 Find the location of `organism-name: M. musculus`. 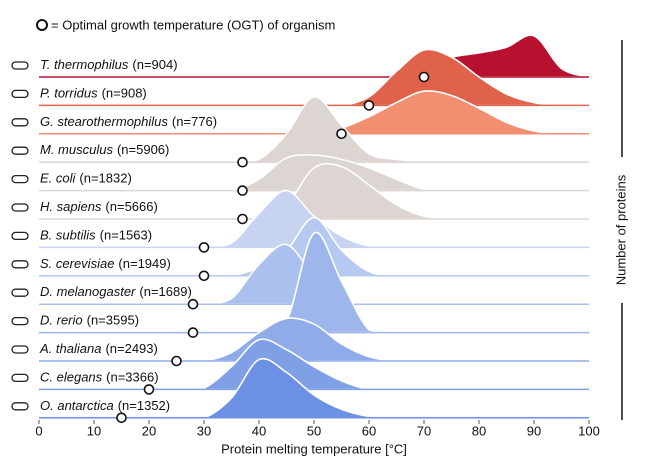

organism-name: M. musculus is located at coordinates (76, 150).